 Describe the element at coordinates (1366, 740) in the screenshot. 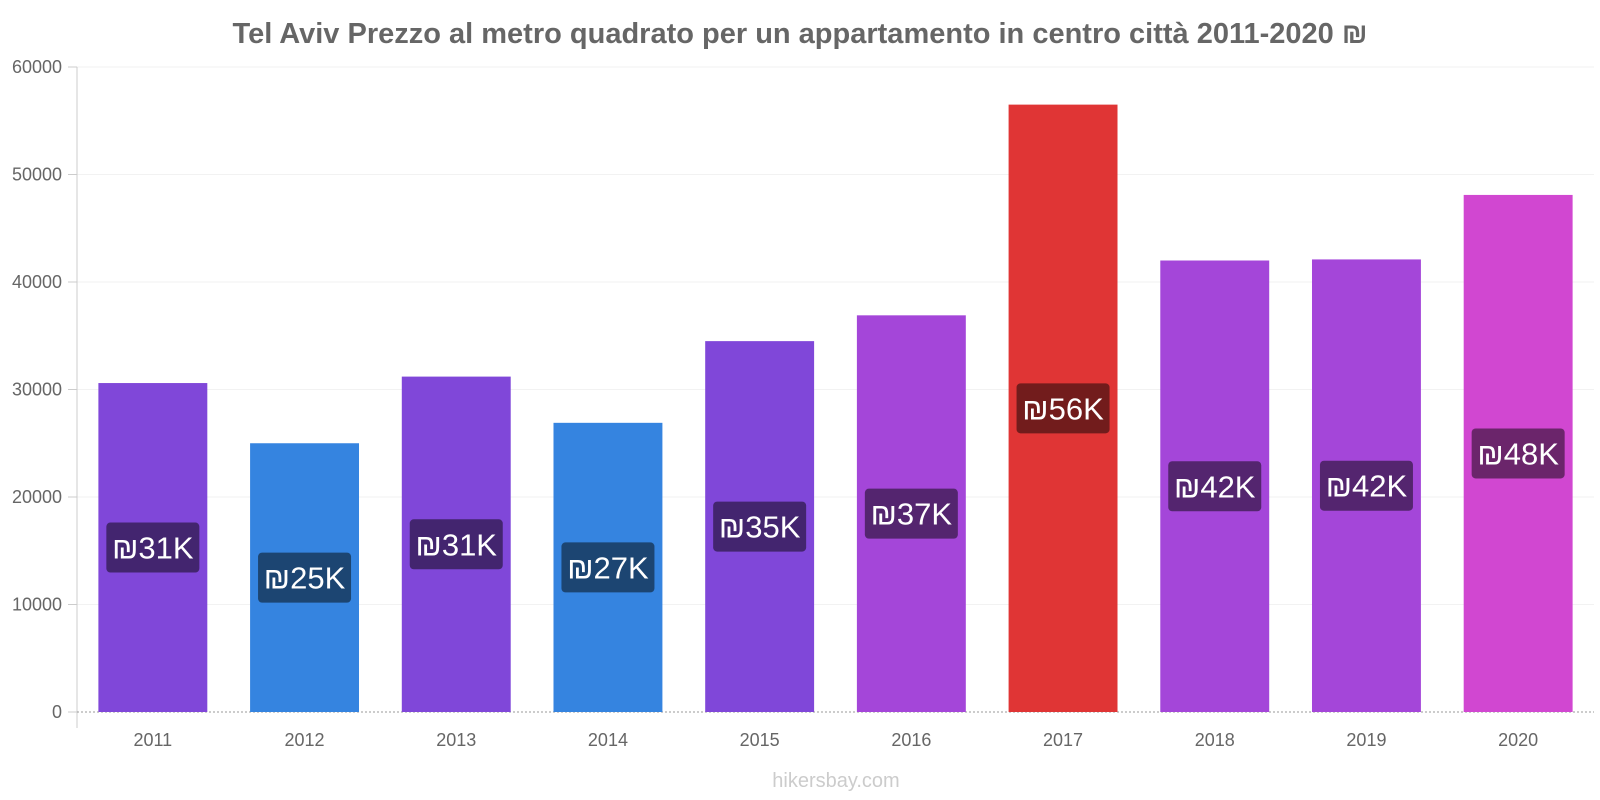

I see `x-tick-label: 2019` at that location.